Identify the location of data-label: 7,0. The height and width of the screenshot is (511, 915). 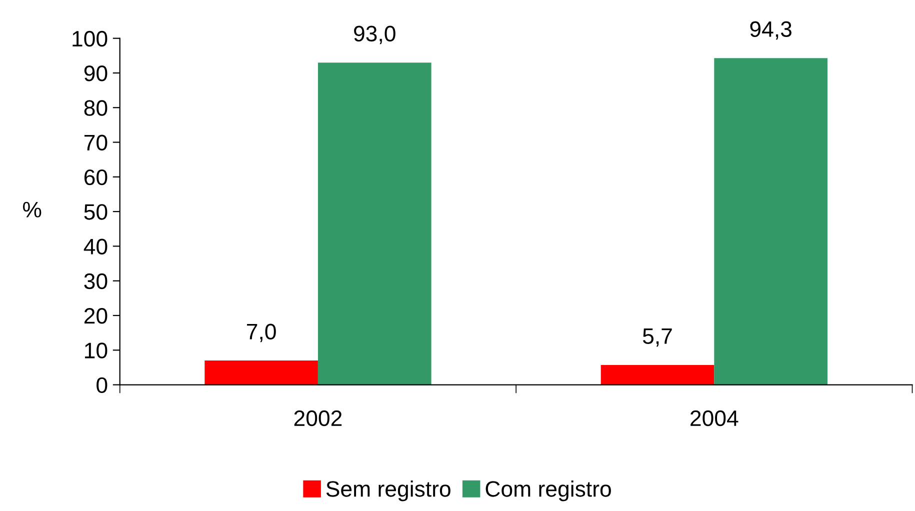
(261, 333).